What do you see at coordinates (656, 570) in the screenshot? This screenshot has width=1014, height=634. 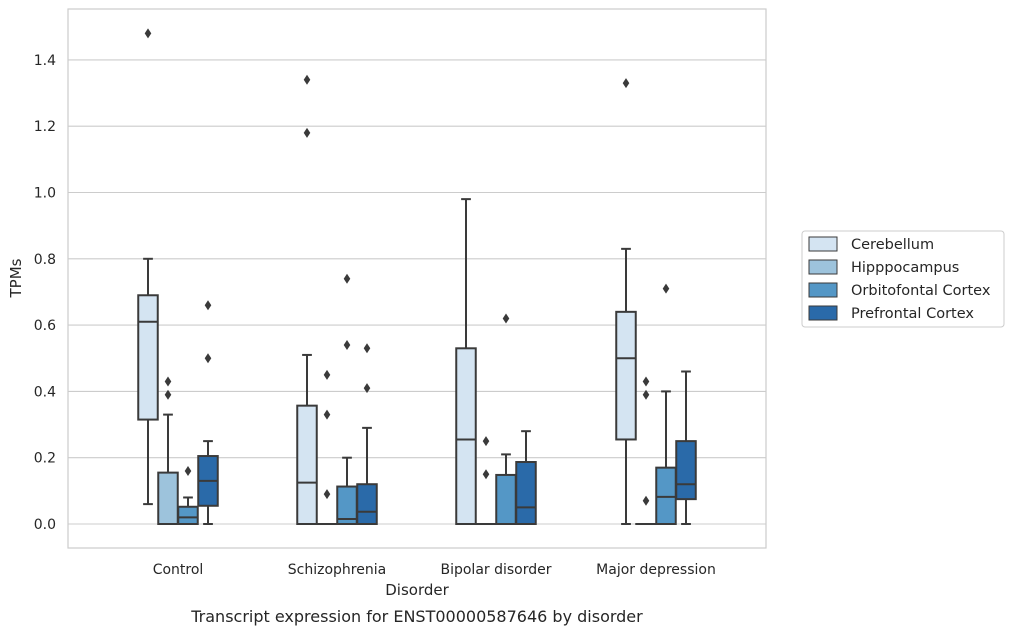 I see `x-tick-label: Major depression` at bounding box center [656, 570].